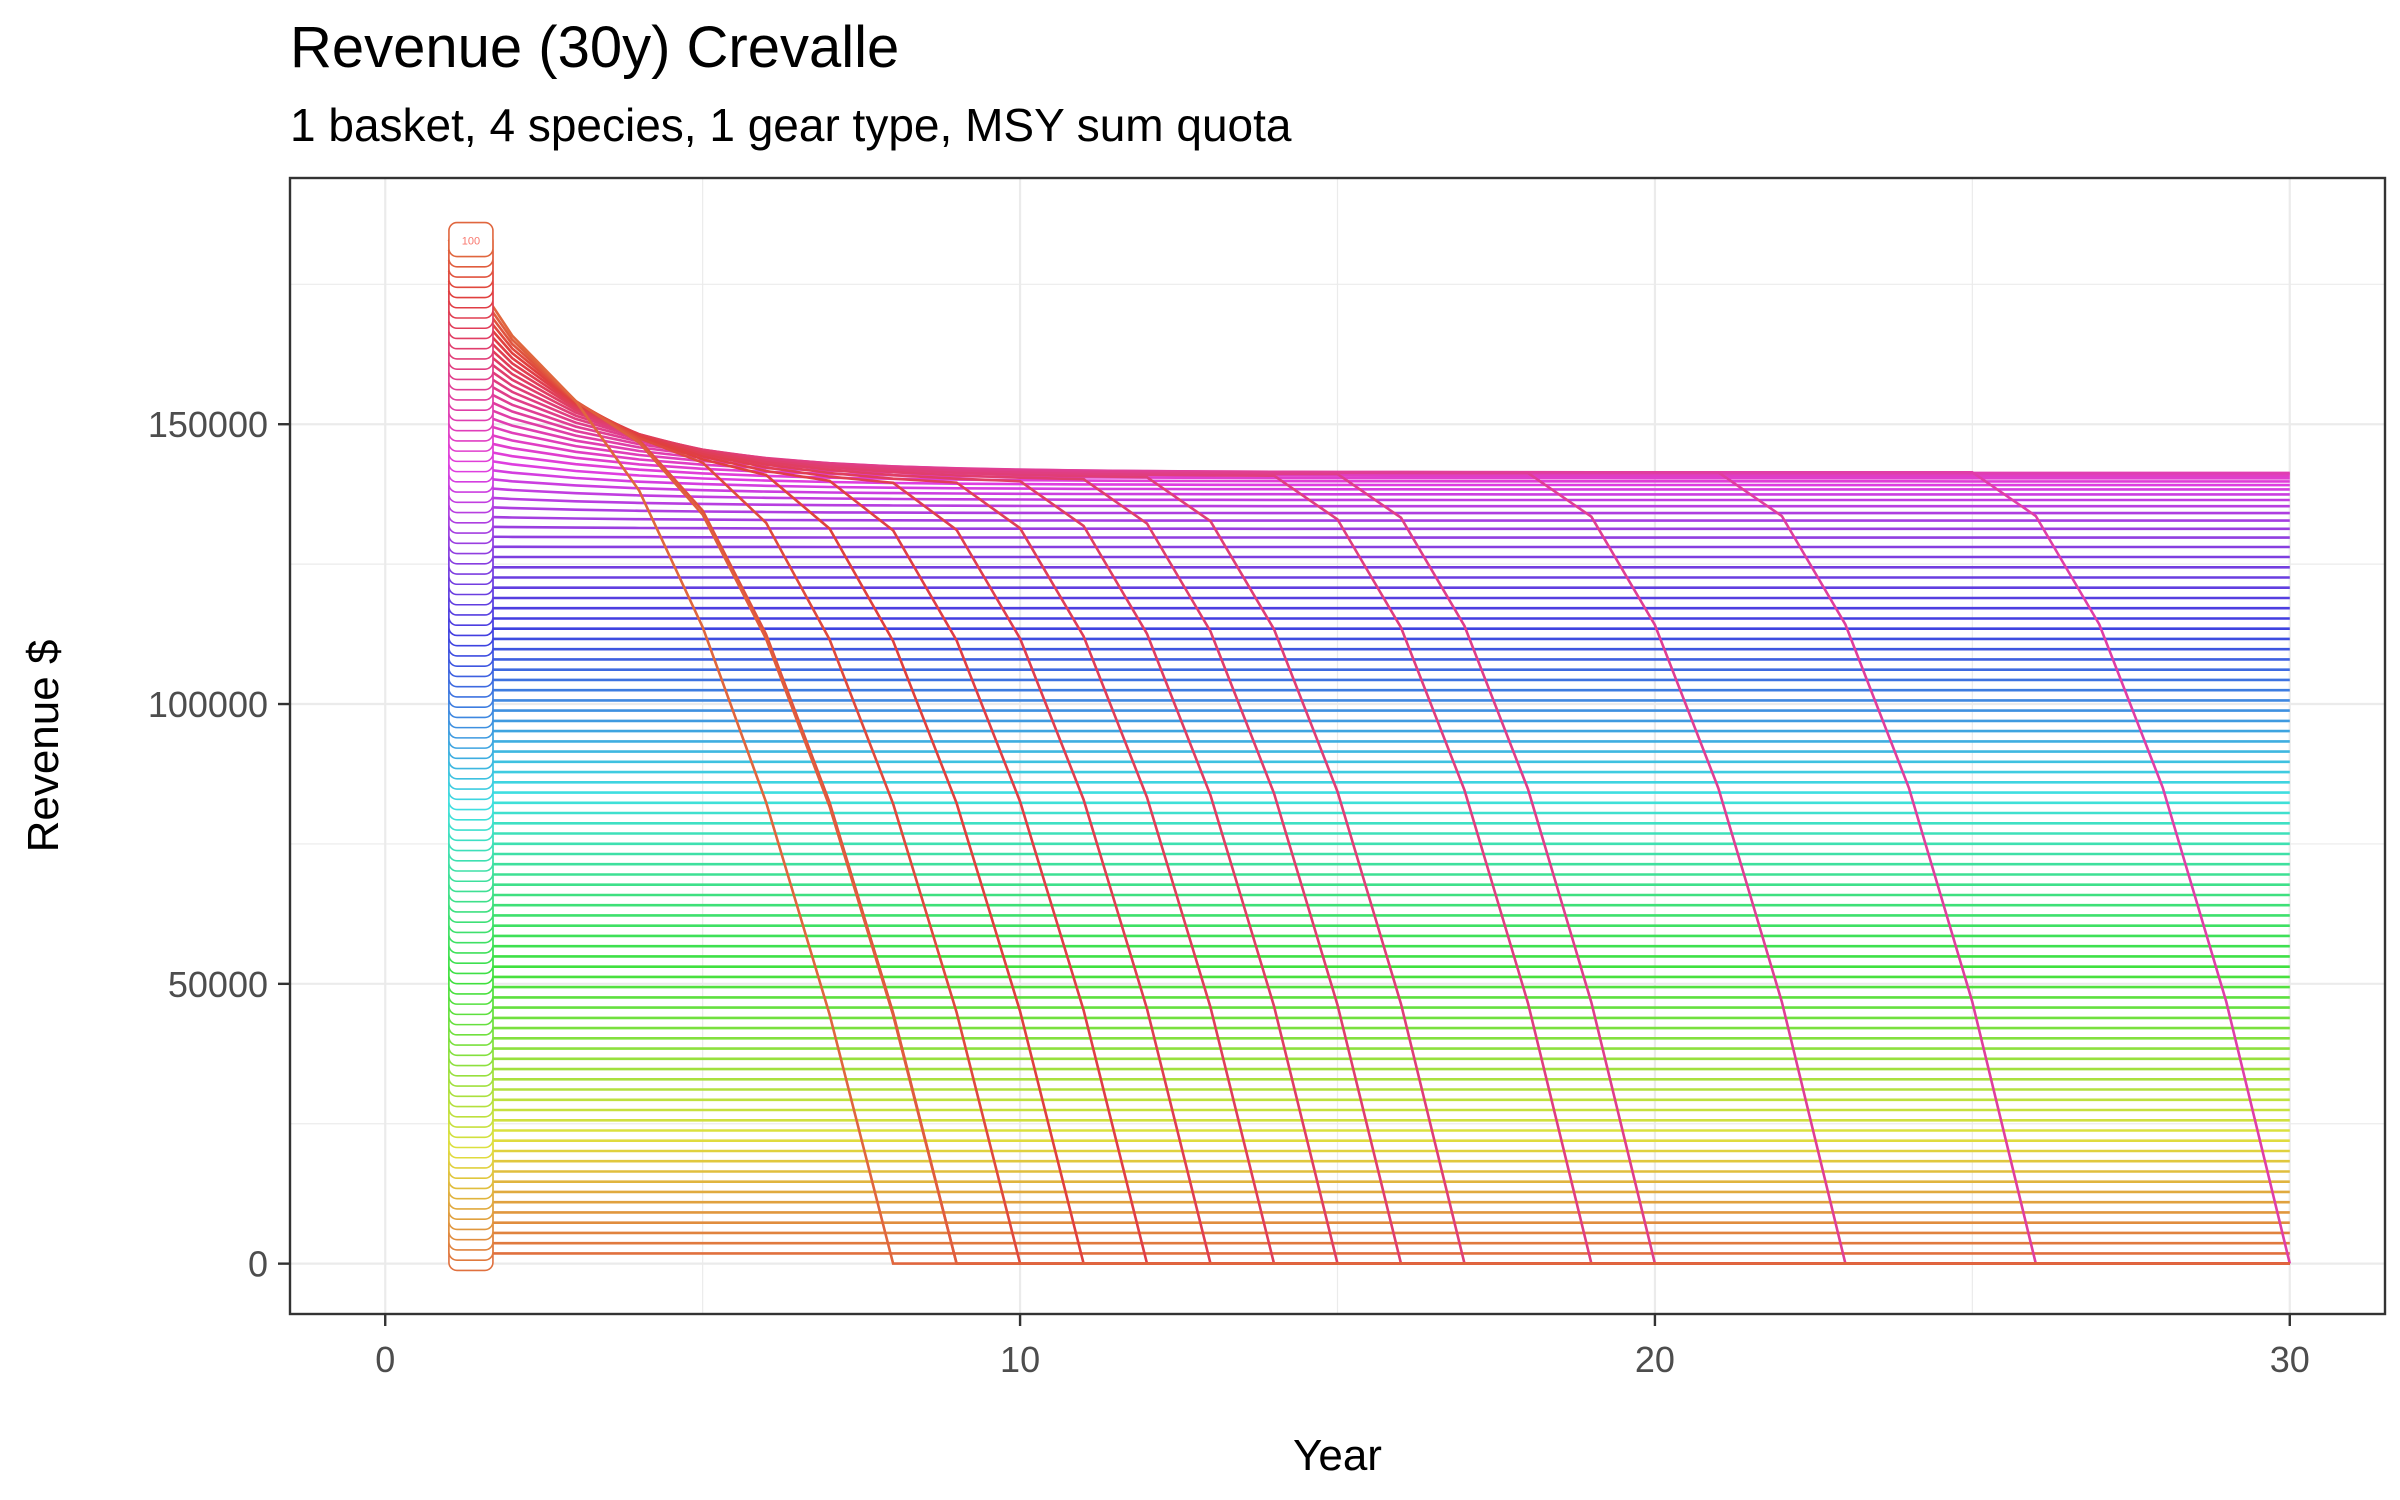  Describe the element at coordinates (1337, 1455) in the screenshot. I see `x-axis-title: Year` at that location.